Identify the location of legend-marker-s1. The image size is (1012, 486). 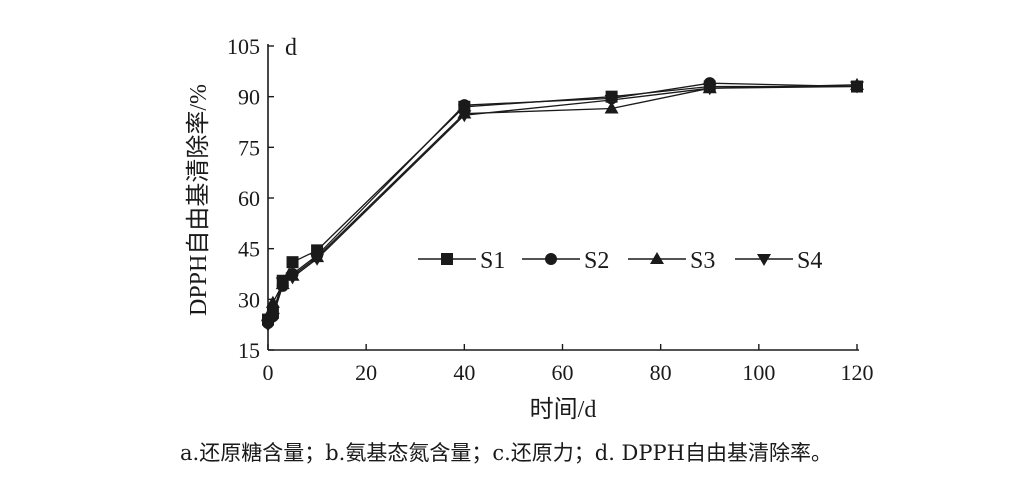
(447, 259).